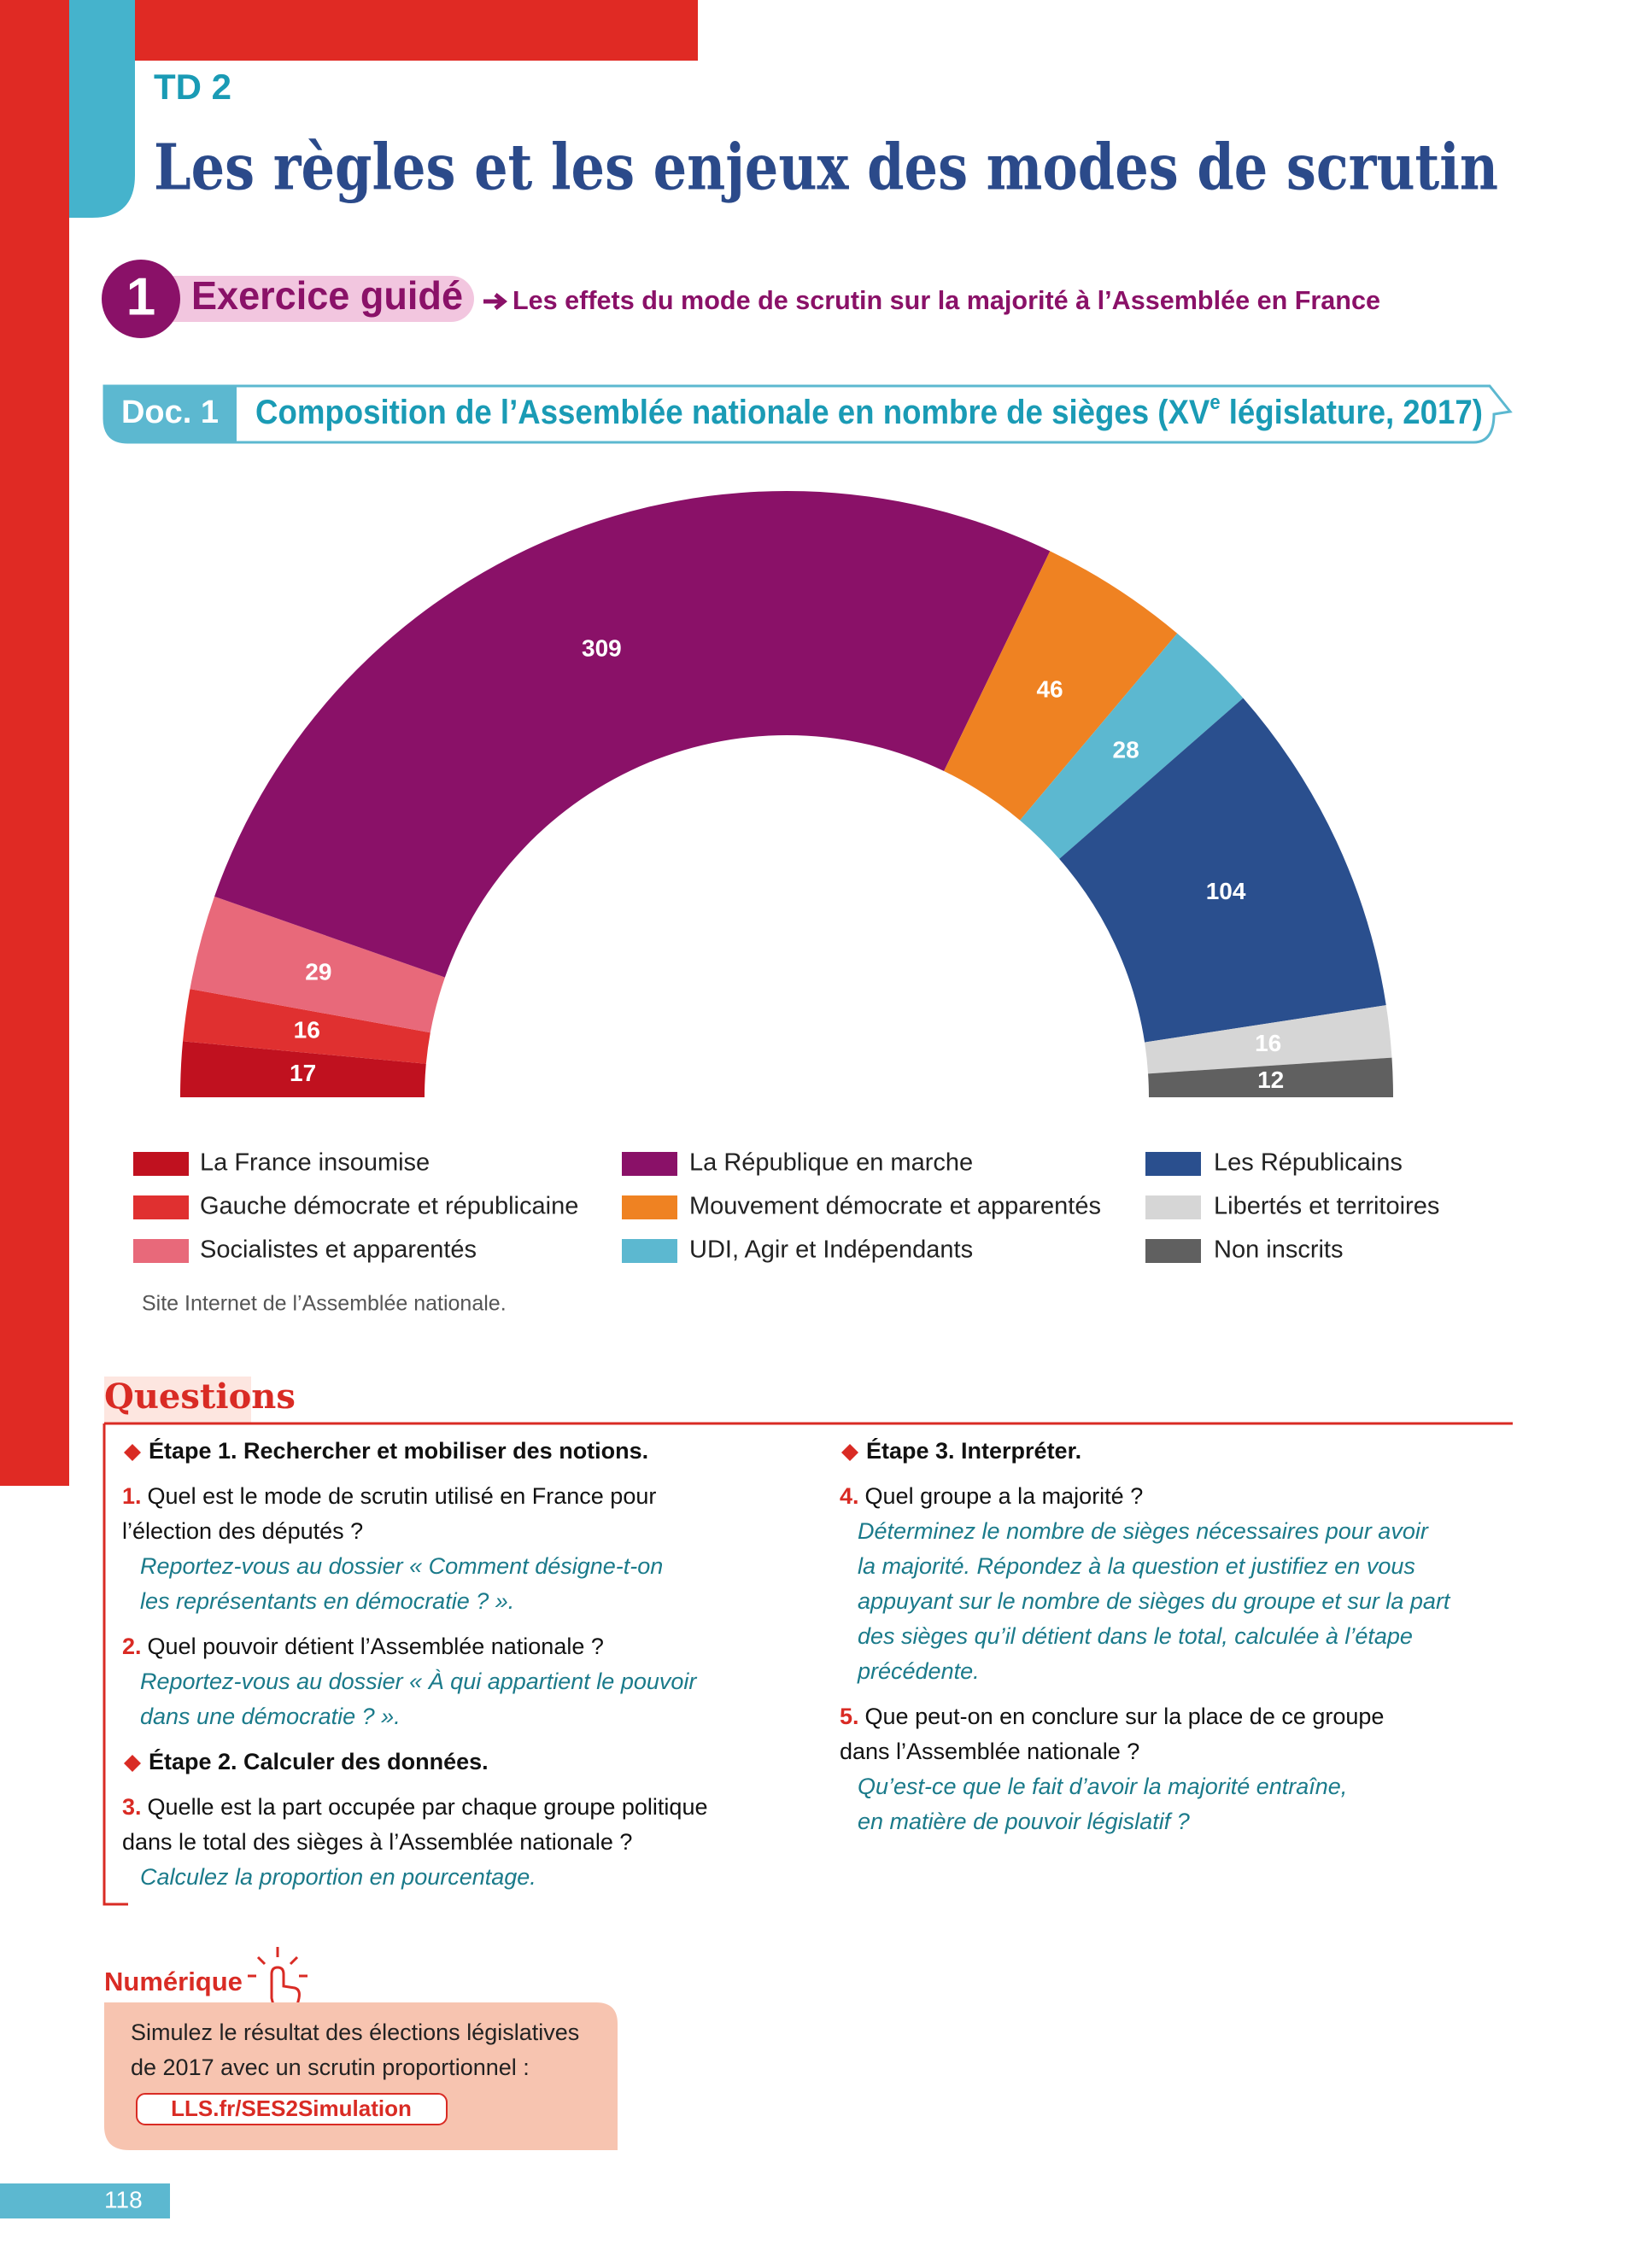 The height and width of the screenshot is (2268, 1640). Describe the element at coordinates (831, 1250) in the screenshot. I see `legend-label: UDI, Agir et Indépendants` at that location.